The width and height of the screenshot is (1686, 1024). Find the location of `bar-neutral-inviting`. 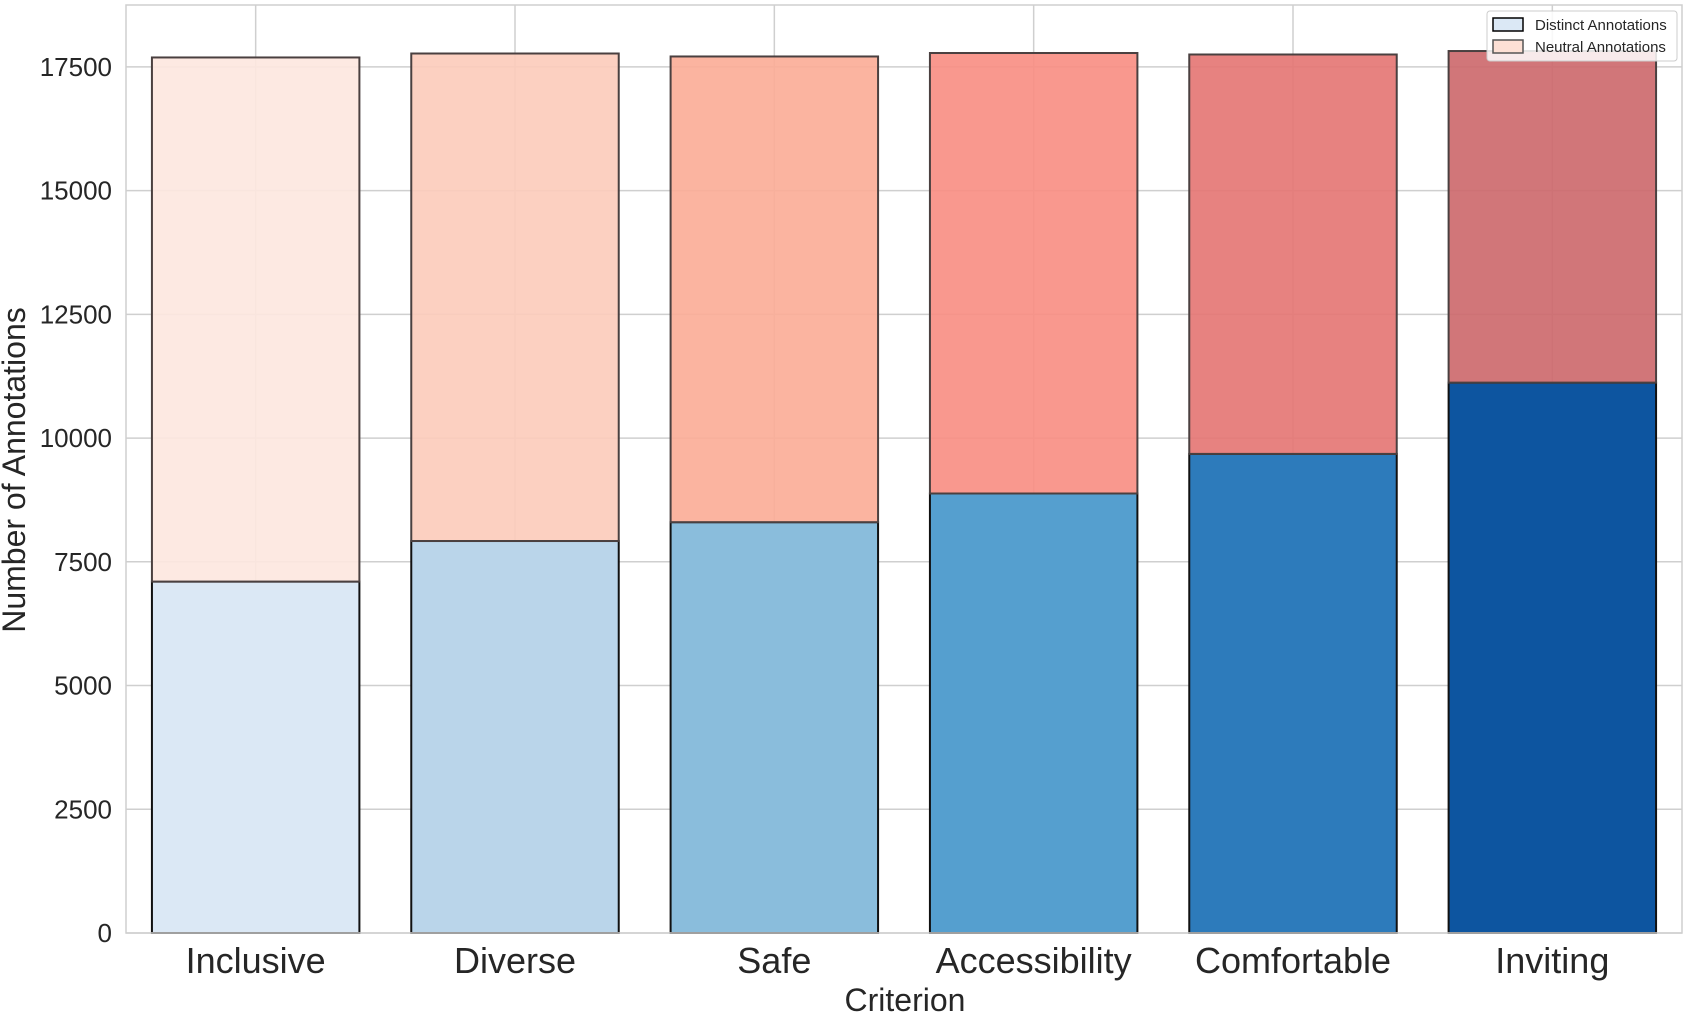

bar-neutral-inviting is located at coordinates (1552, 217).